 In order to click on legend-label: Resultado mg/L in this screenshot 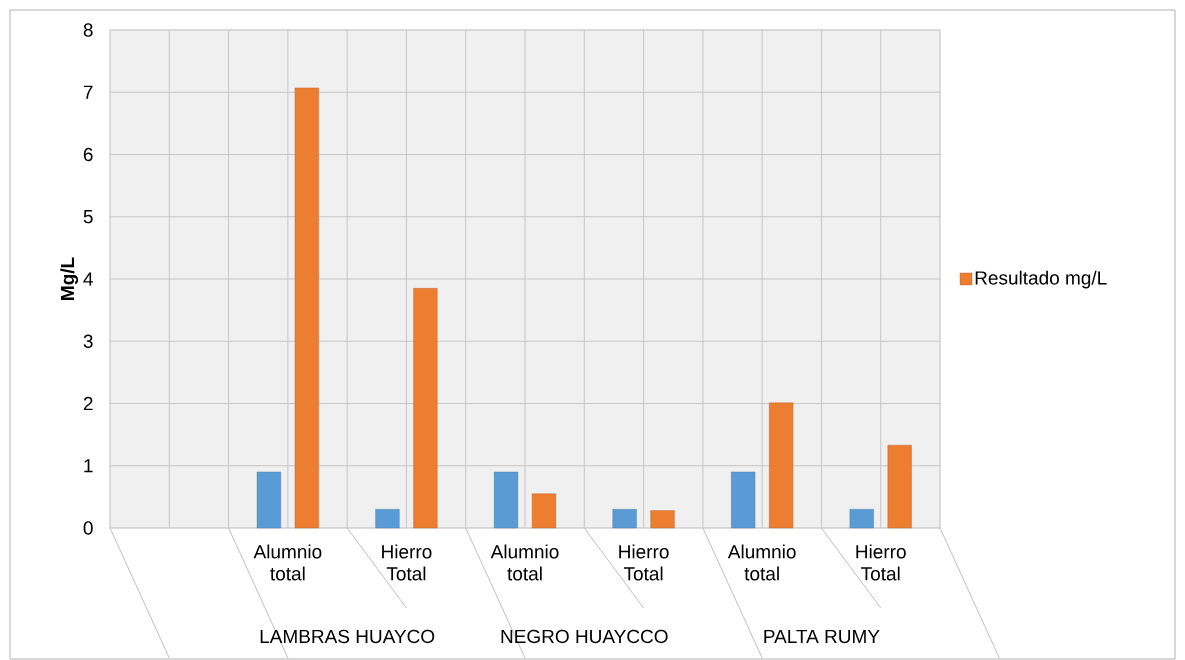, I will do `click(1041, 279)`.